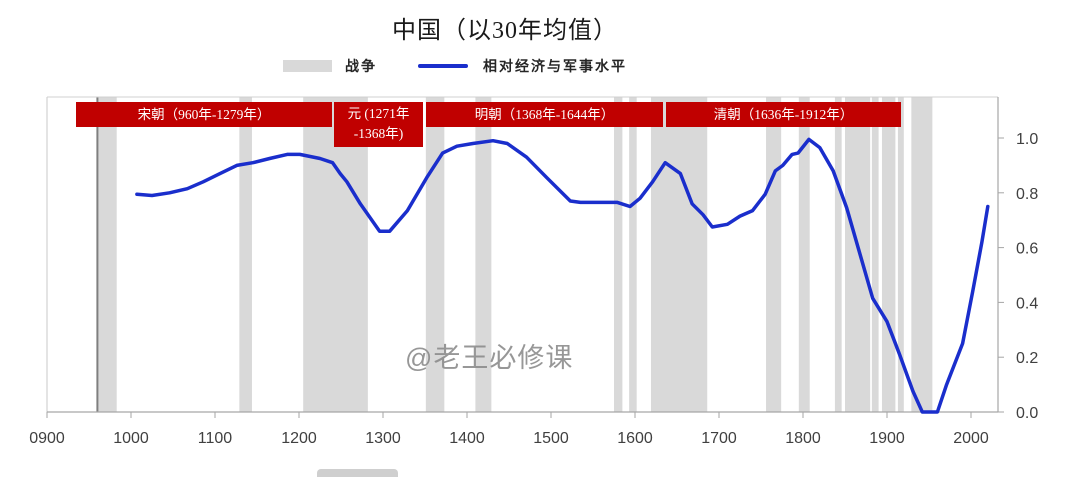 The width and height of the screenshot is (1080, 477). I want to click on x-tick-label: 1700, so click(719, 438).